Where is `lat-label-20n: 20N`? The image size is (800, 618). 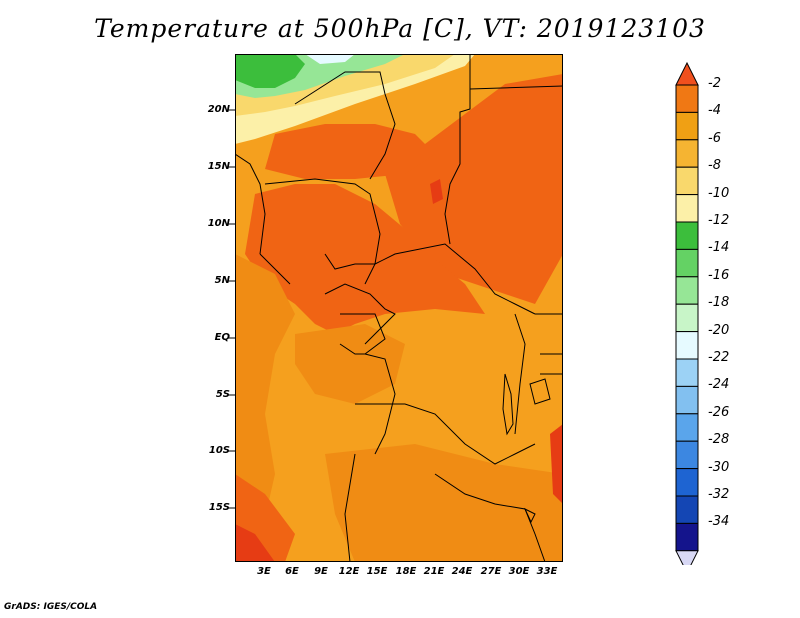 lat-label-20n: 20N is located at coordinates (218, 109).